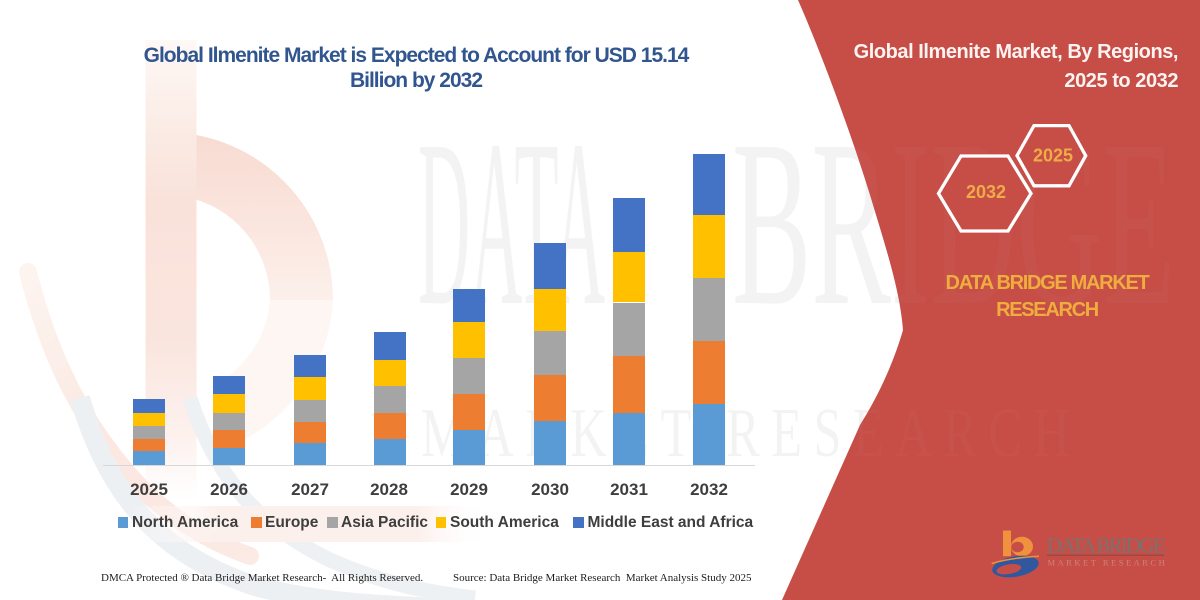  I want to click on svg-text: 2025, so click(1053, 156).